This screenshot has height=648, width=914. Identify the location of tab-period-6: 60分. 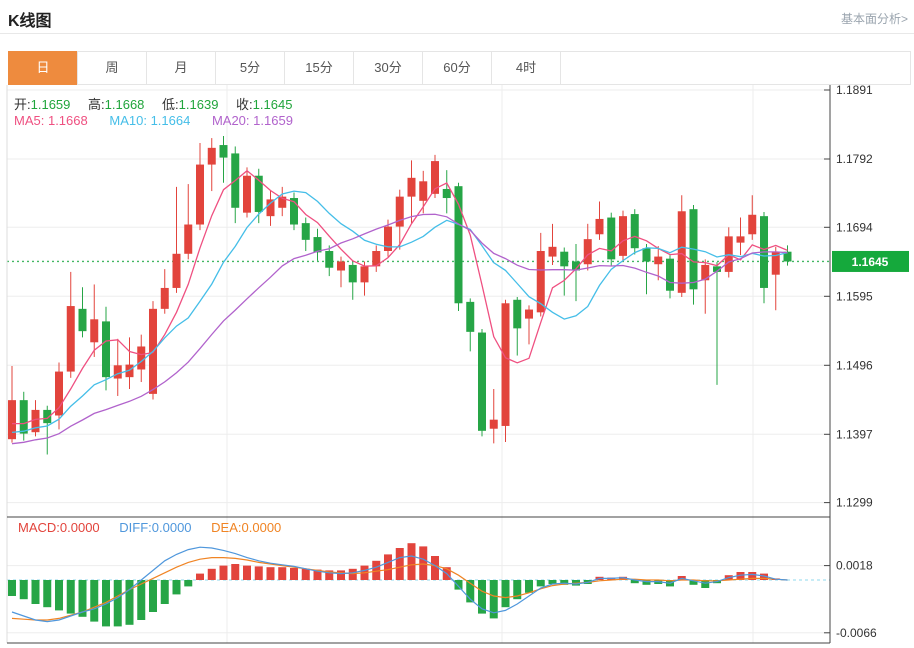
(457, 68).